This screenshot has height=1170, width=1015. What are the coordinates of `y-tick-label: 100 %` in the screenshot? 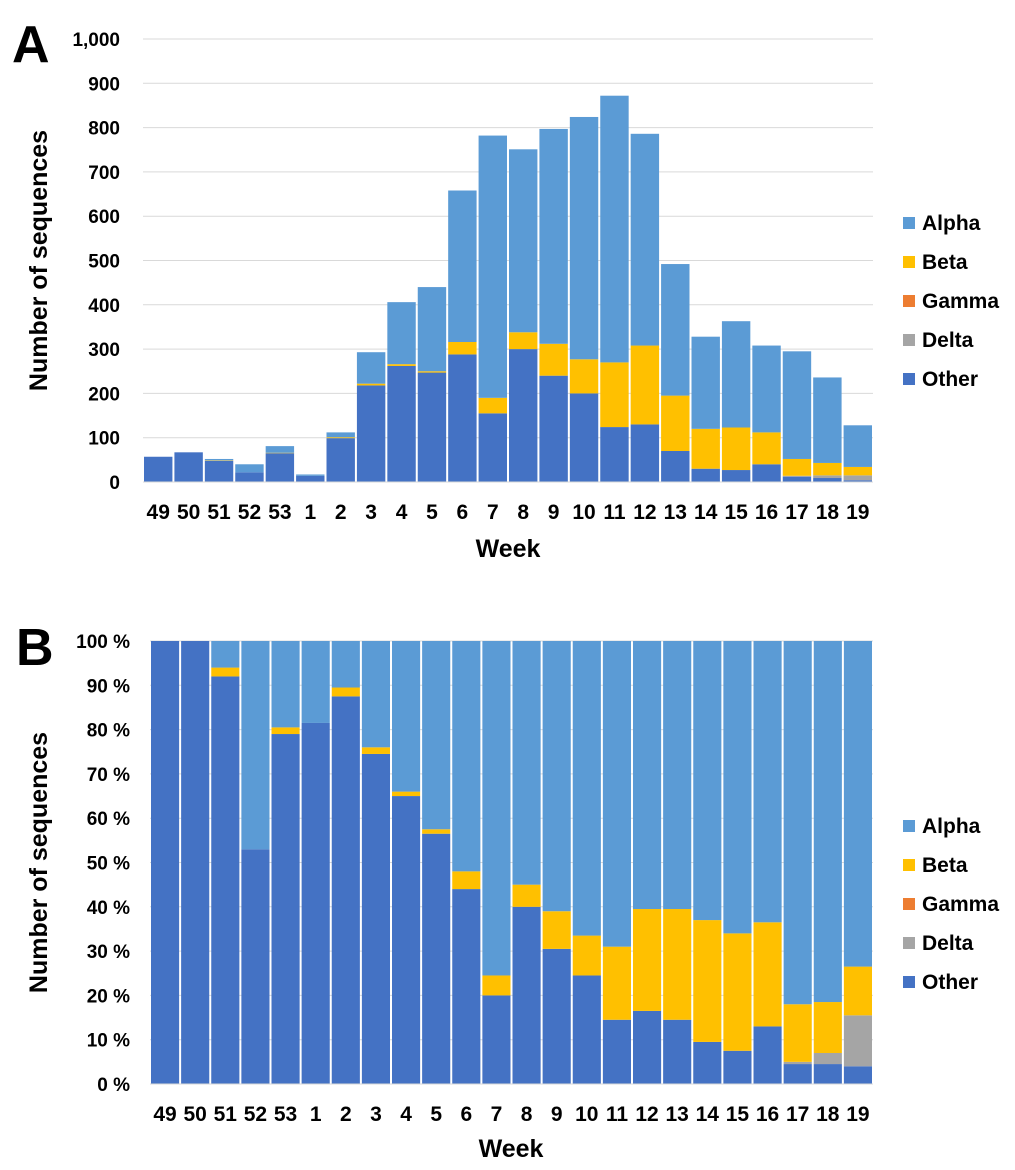 It's located at (103, 642).